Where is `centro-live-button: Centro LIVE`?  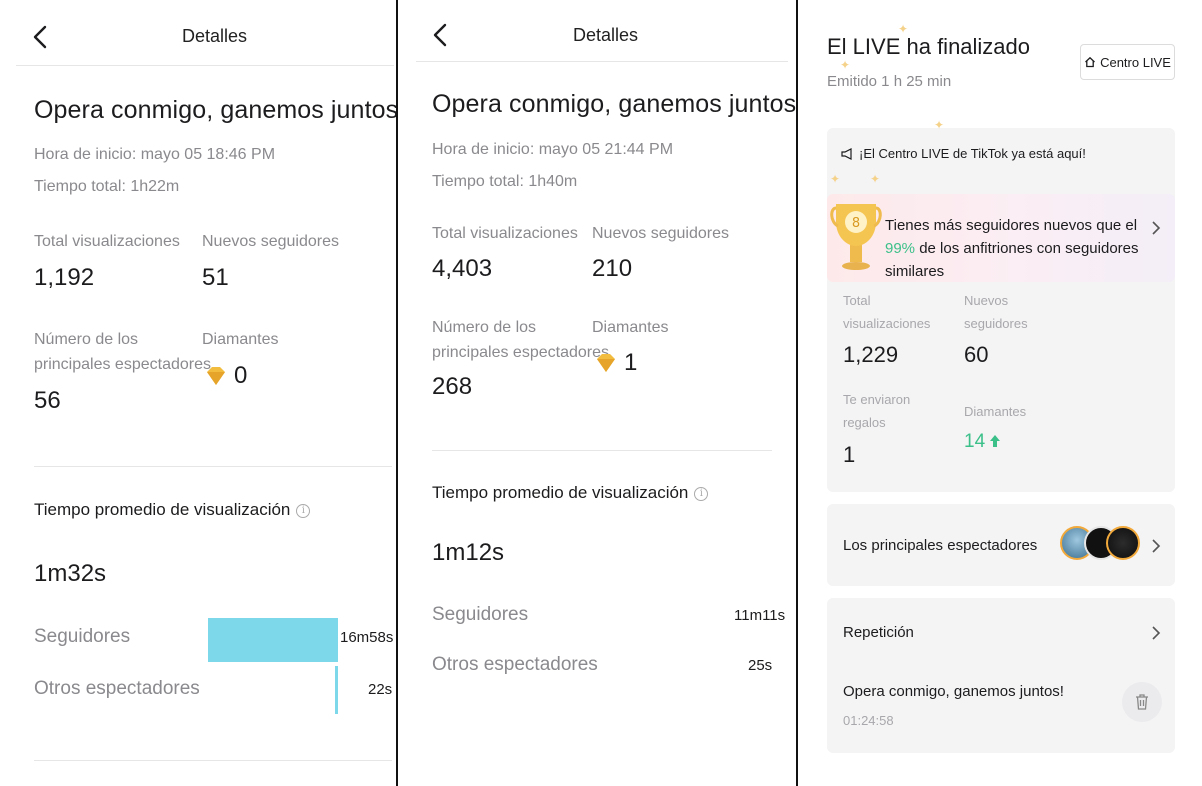 centro-live-button: Centro LIVE is located at coordinates (1127, 62).